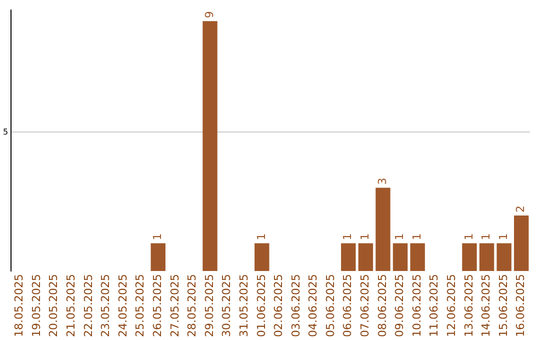  I want to click on x-tick-label: 25.05.2025, so click(140, 306).